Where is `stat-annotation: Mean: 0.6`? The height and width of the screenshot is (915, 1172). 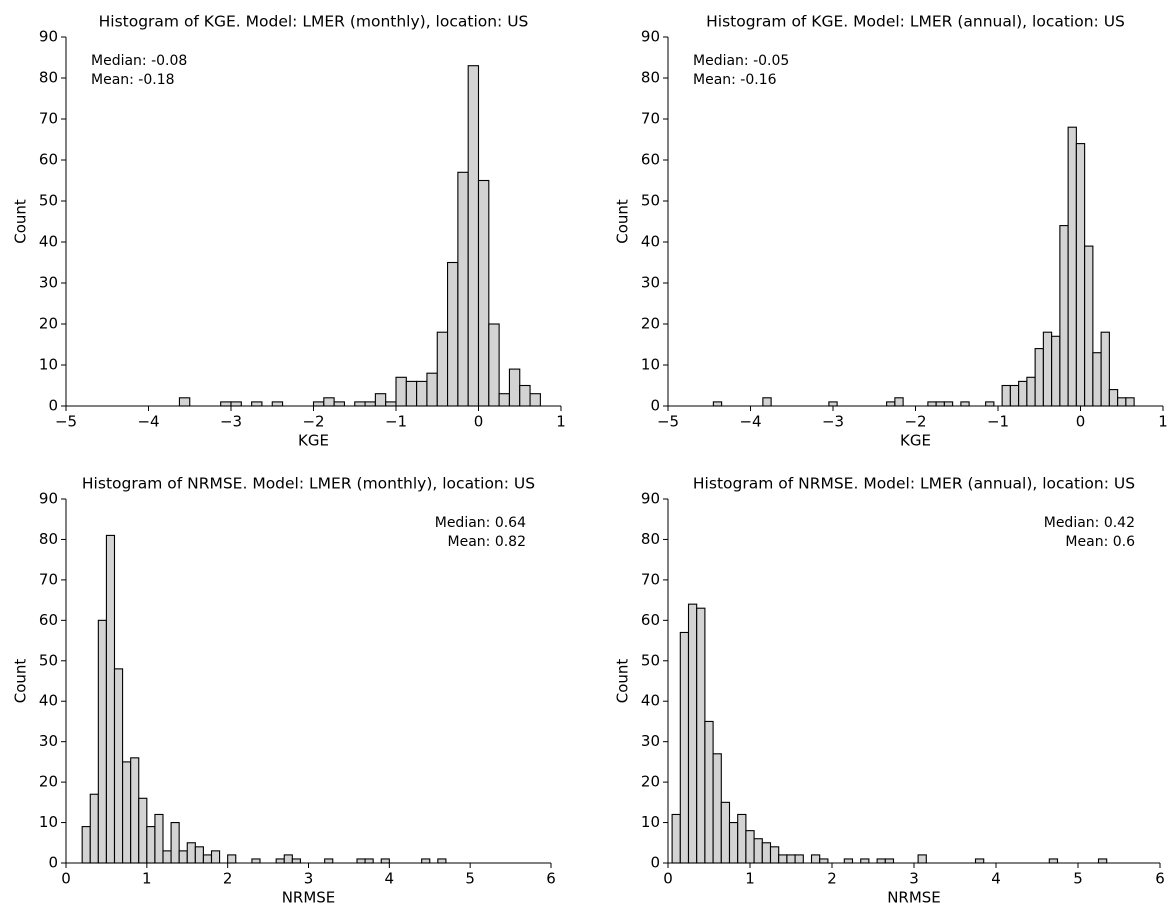
stat-annotation: Mean: 0.6 is located at coordinates (1100, 542).